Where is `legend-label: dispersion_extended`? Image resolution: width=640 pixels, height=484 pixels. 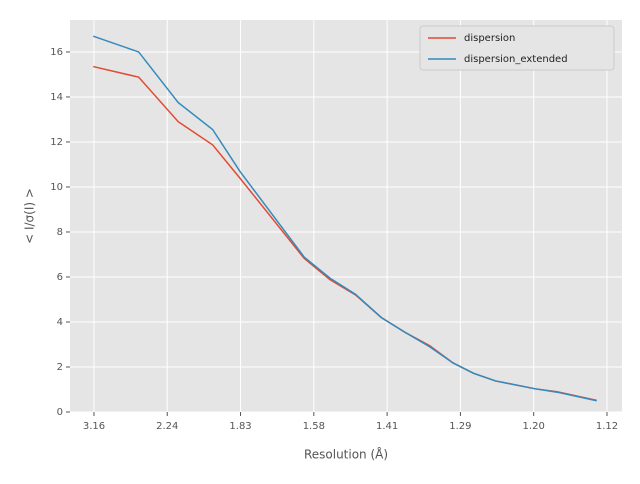
legend-label: dispersion_extended is located at coordinates (516, 59).